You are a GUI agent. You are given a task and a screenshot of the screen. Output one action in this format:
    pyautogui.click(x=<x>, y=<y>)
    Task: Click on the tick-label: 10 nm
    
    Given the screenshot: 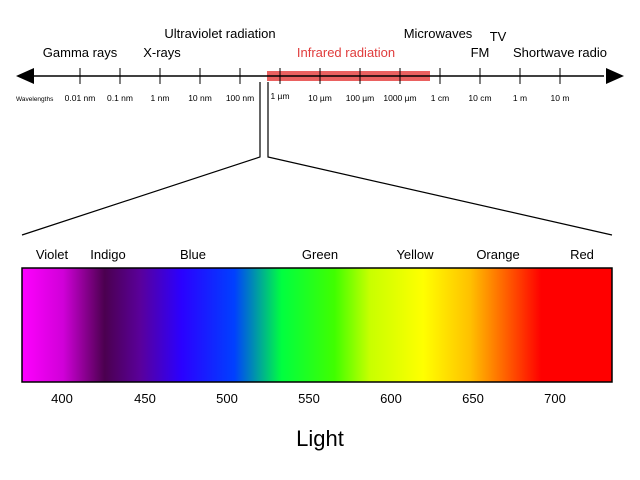 What is the action you would take?
    pyautogui.click(x=200, y=98)
    